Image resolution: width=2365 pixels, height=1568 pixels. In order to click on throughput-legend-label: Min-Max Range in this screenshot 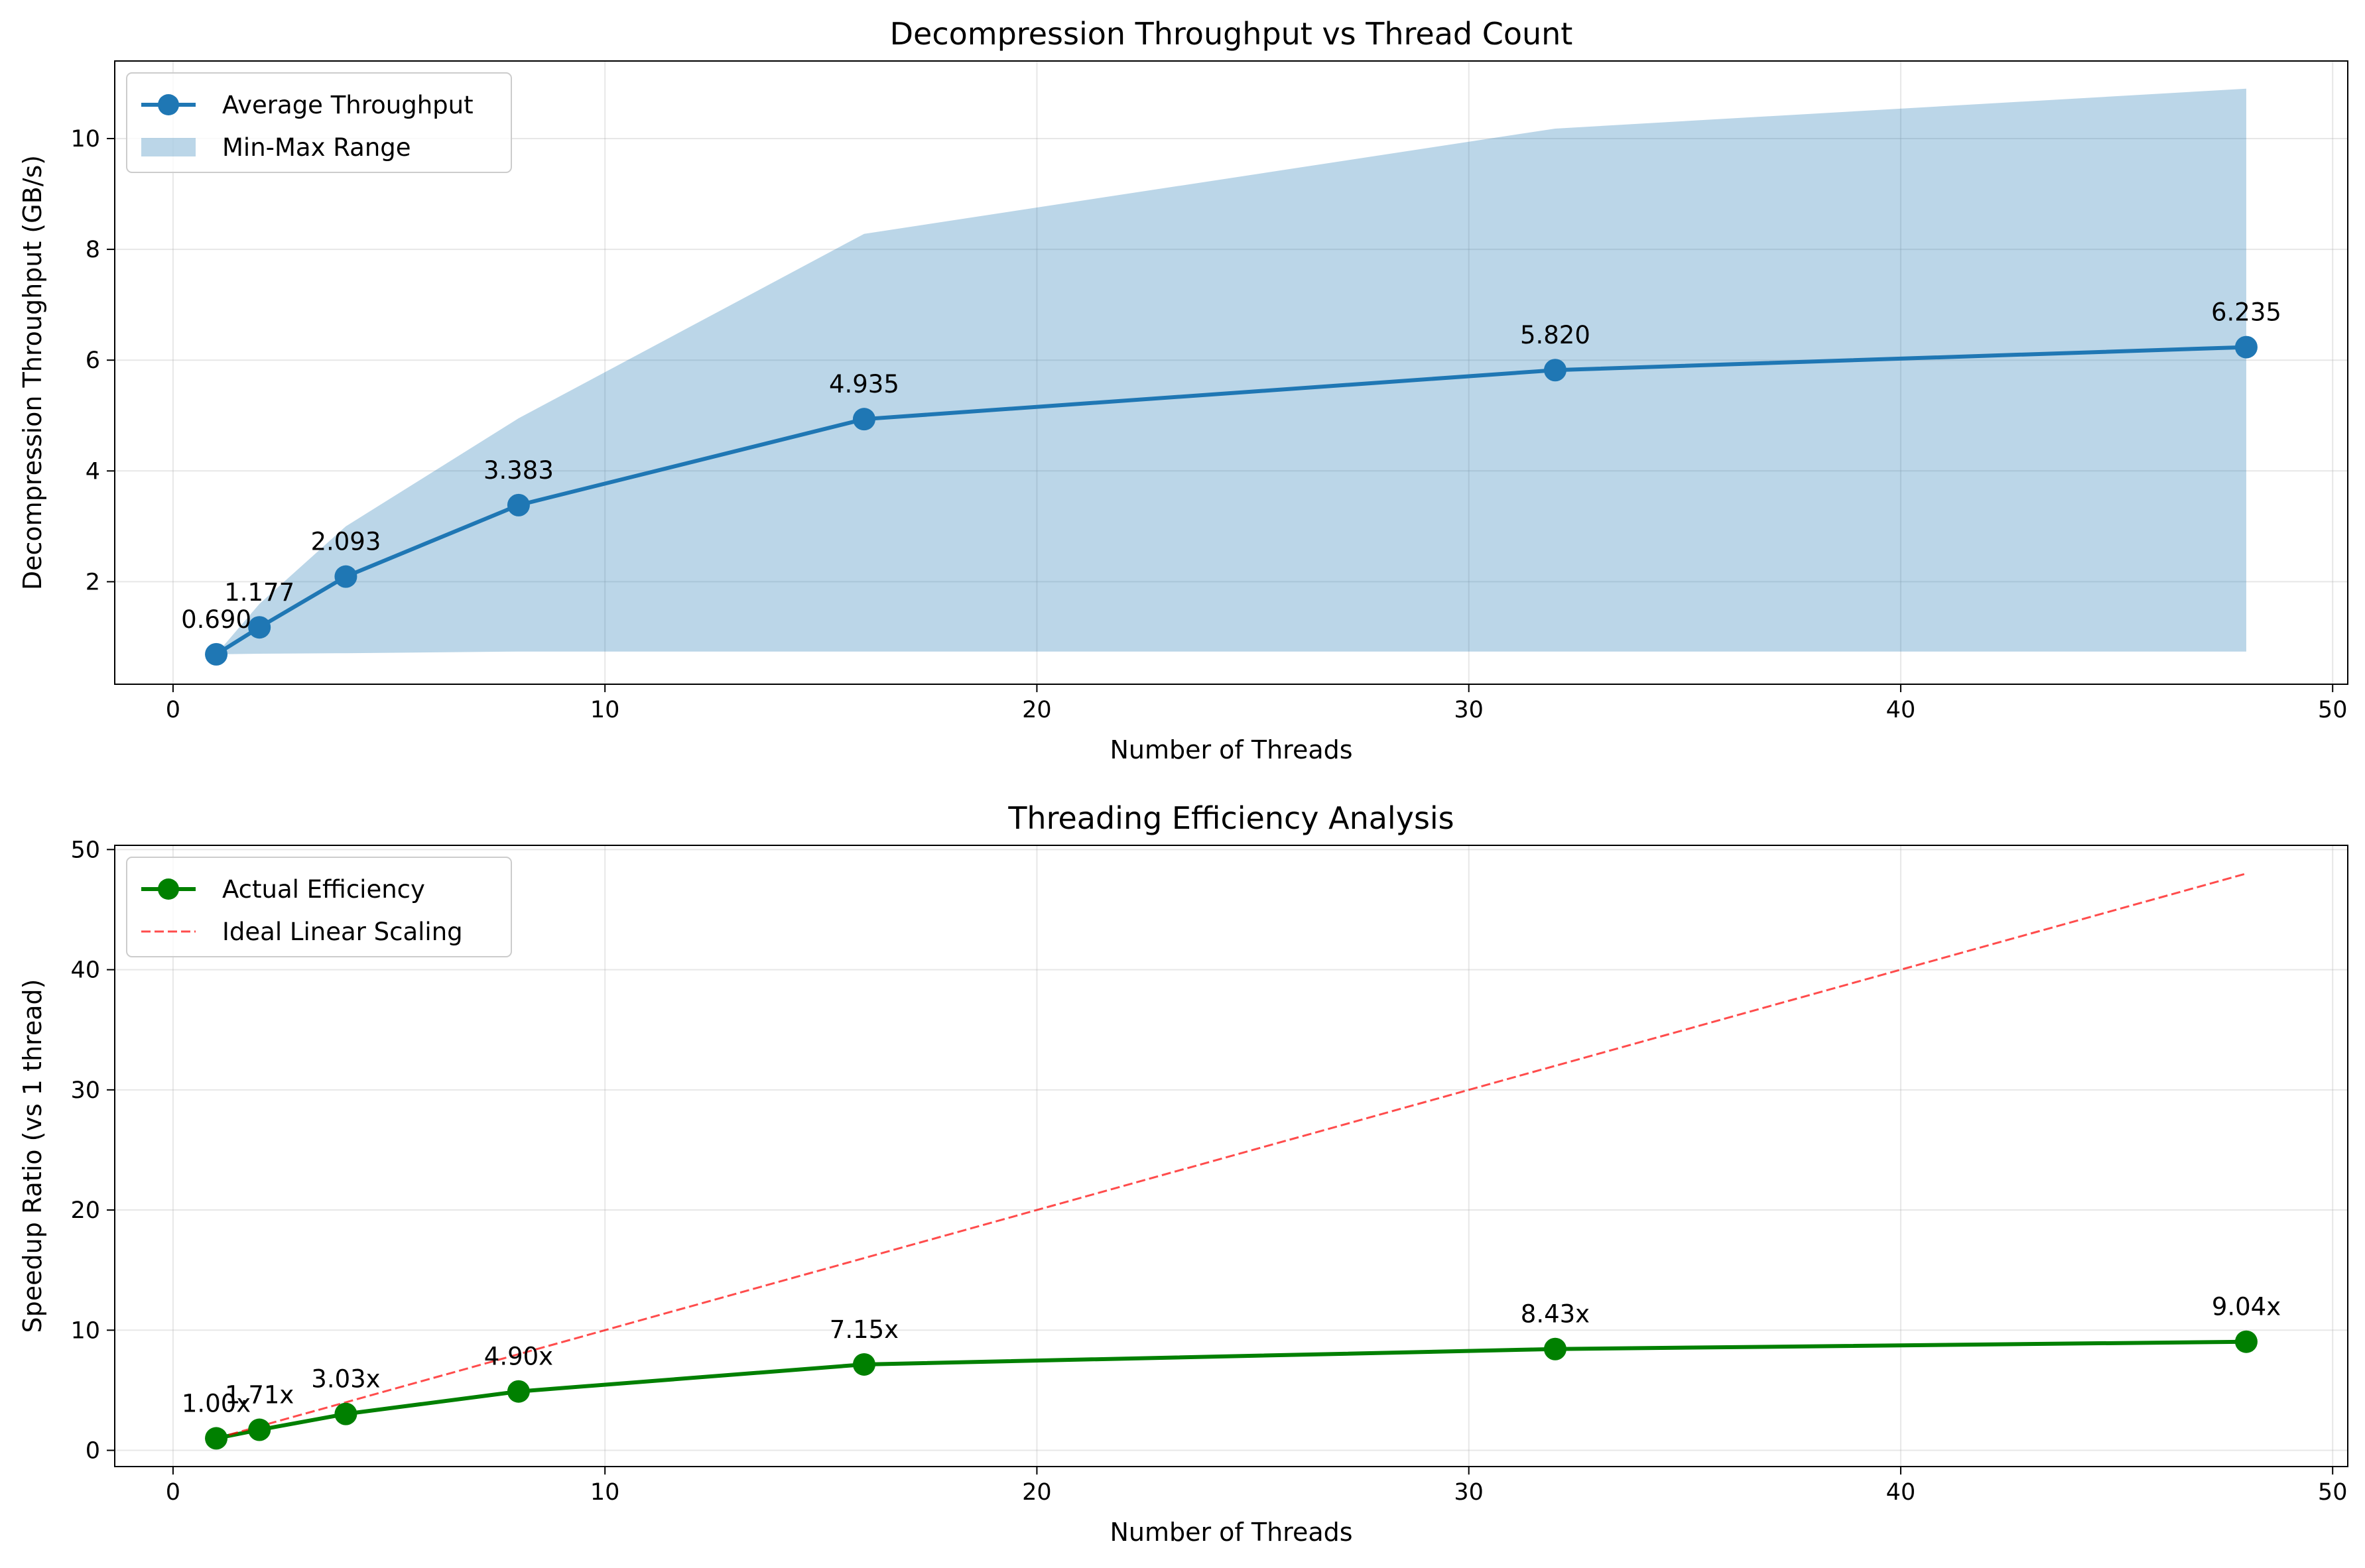, I will do `click(316, 147)`.